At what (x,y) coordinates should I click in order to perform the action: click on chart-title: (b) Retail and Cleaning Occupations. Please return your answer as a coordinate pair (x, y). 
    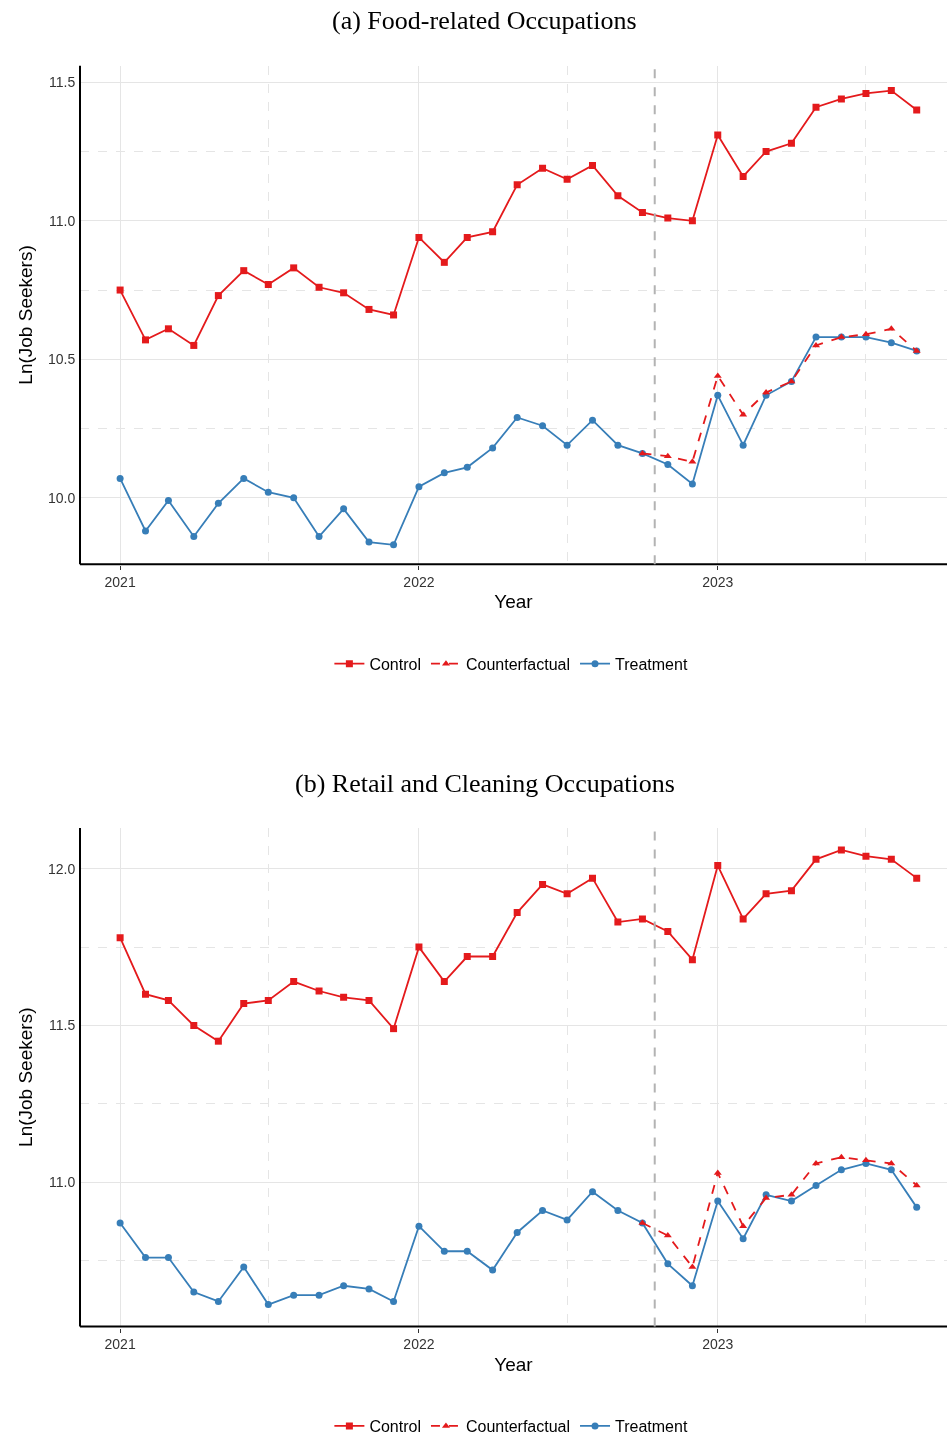
    Looking at the image, I should click on (485, 783).